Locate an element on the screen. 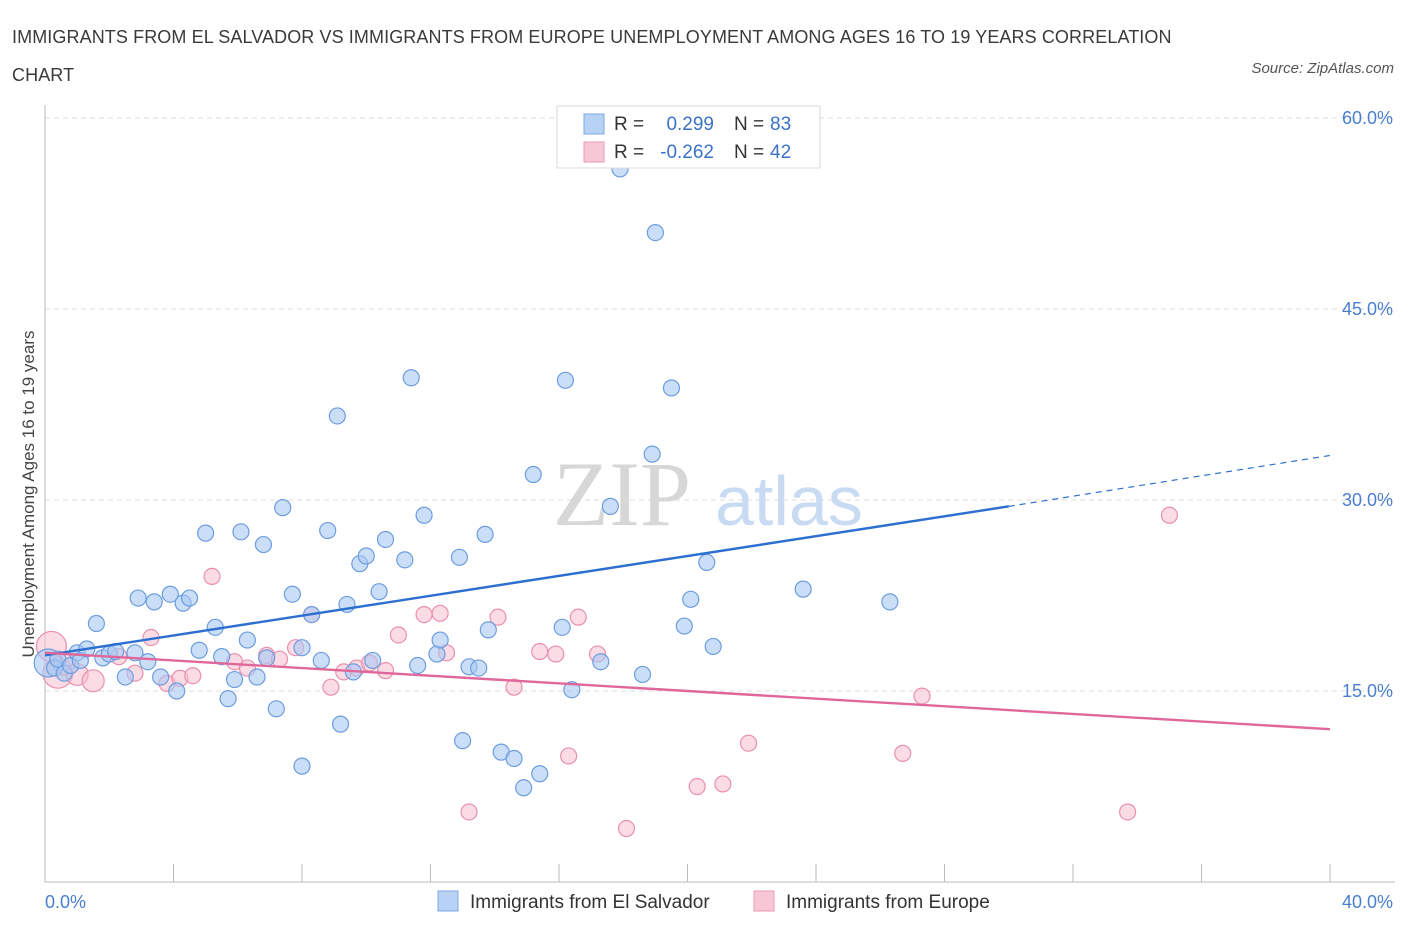 This screenshot has width=1406, height=930. bottom-legend-el-salvador: Immigrants from El Salvador is located at coordinates (590, 902).